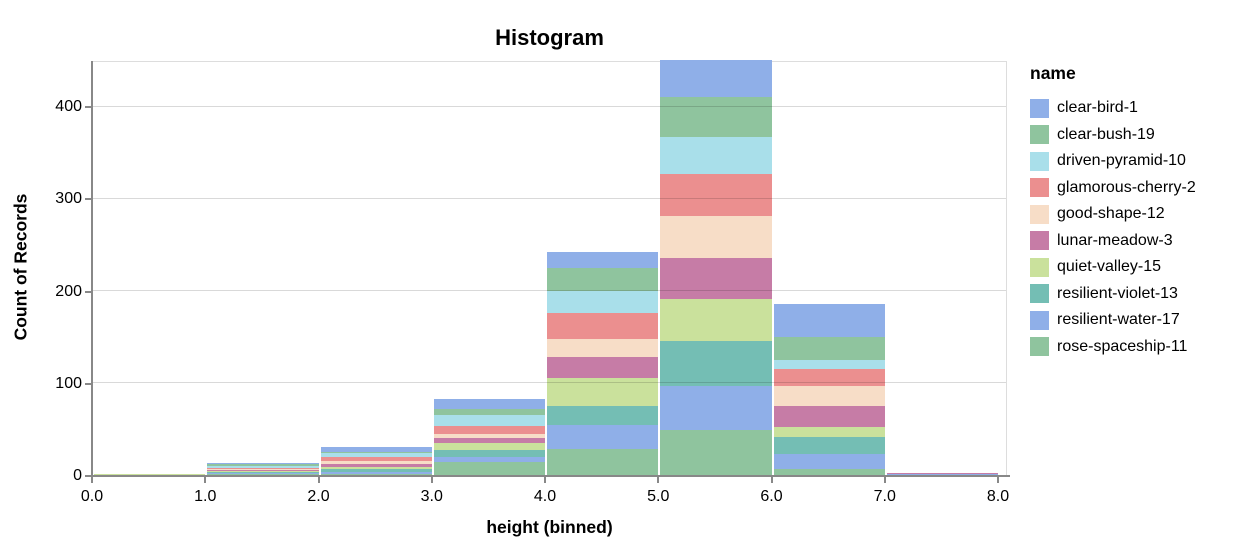  What do you see at coordinates (1113, 161) in the screenshot?
I see `legend-item: driven-pyramid-10` at bounding box center [1113, 161].